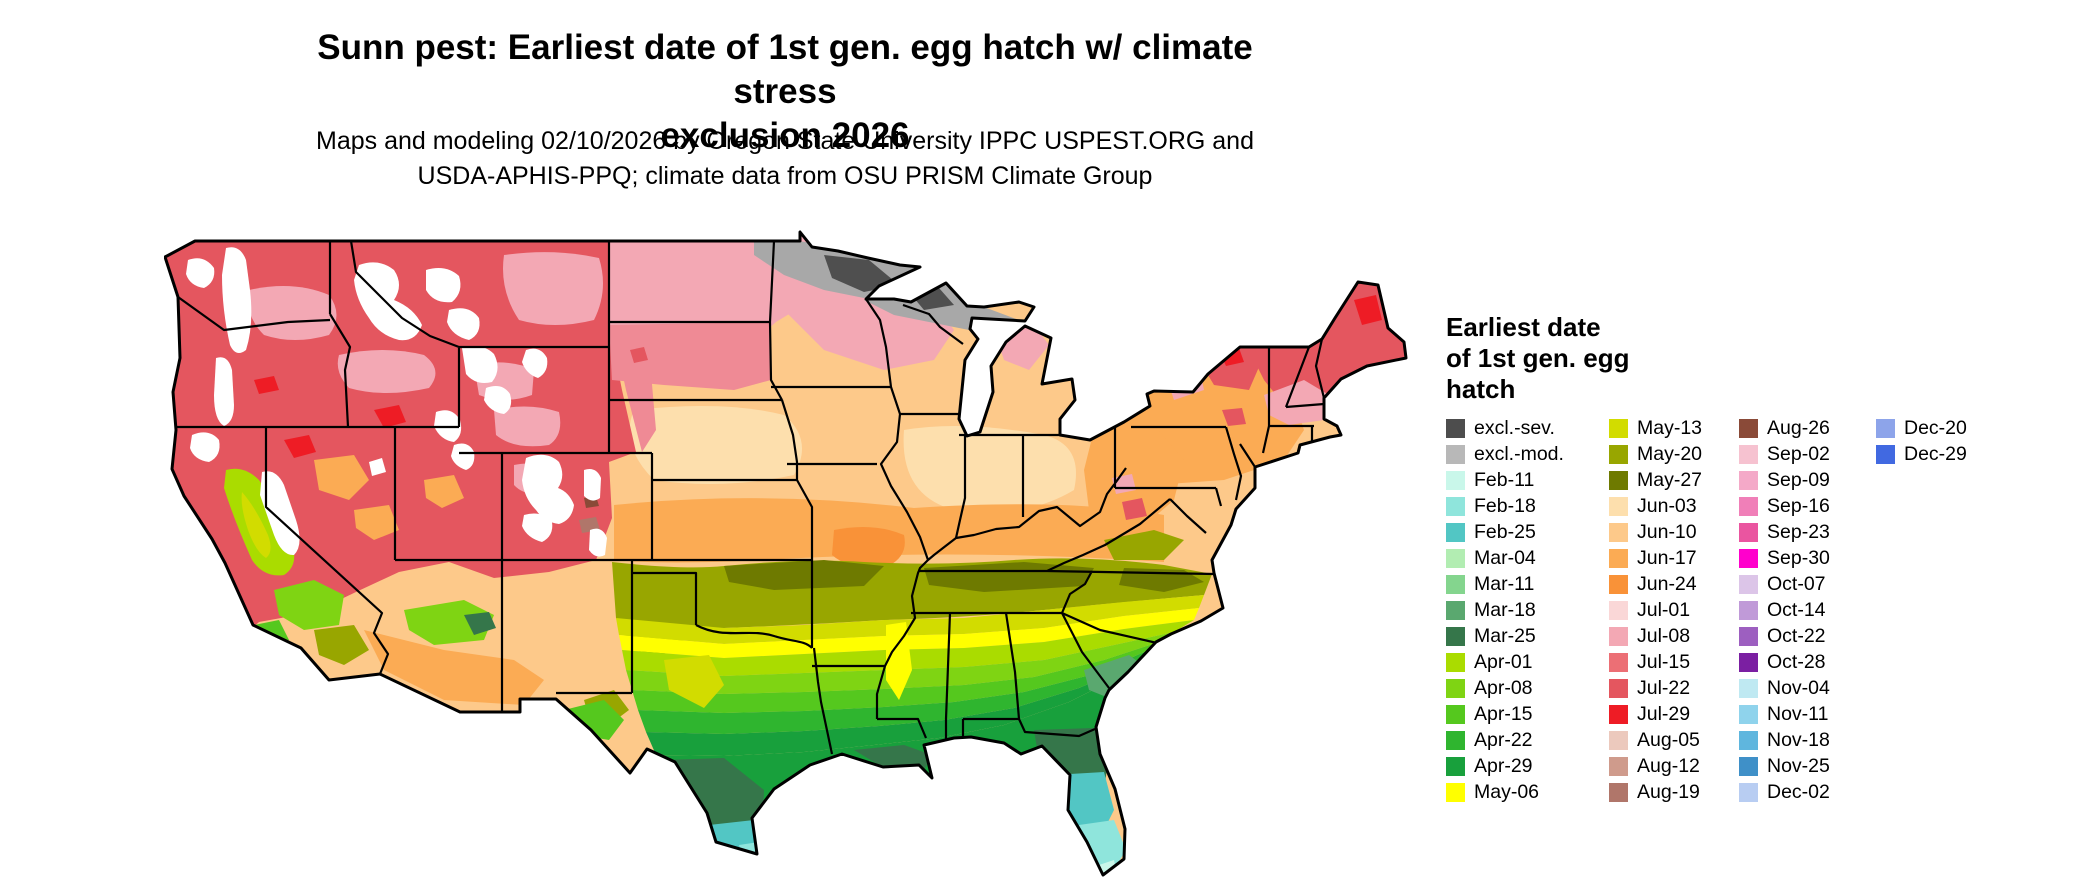 The height and width of the screenshot is (892, 2100). What do you see at coordinates (1664, 687) in the screenshot?
I see `legend-item-label: Jul-22` at bounding box center [1664, 687].